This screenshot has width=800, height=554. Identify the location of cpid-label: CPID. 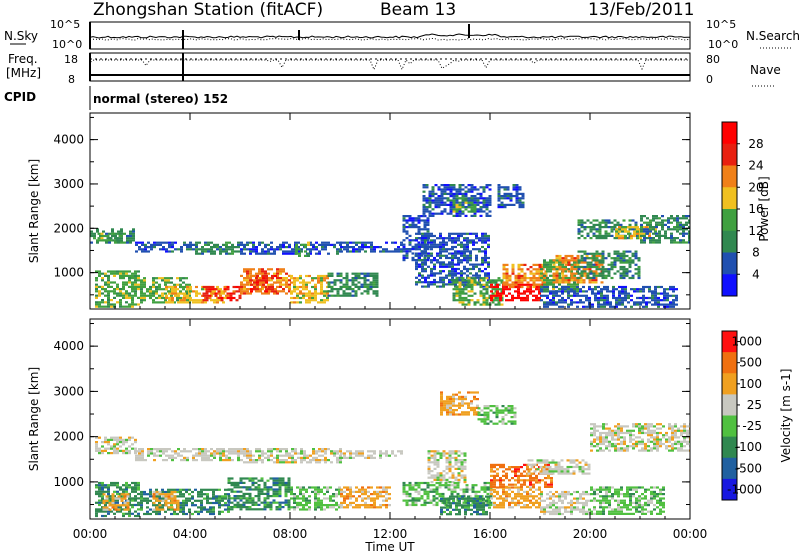
(20, 97).